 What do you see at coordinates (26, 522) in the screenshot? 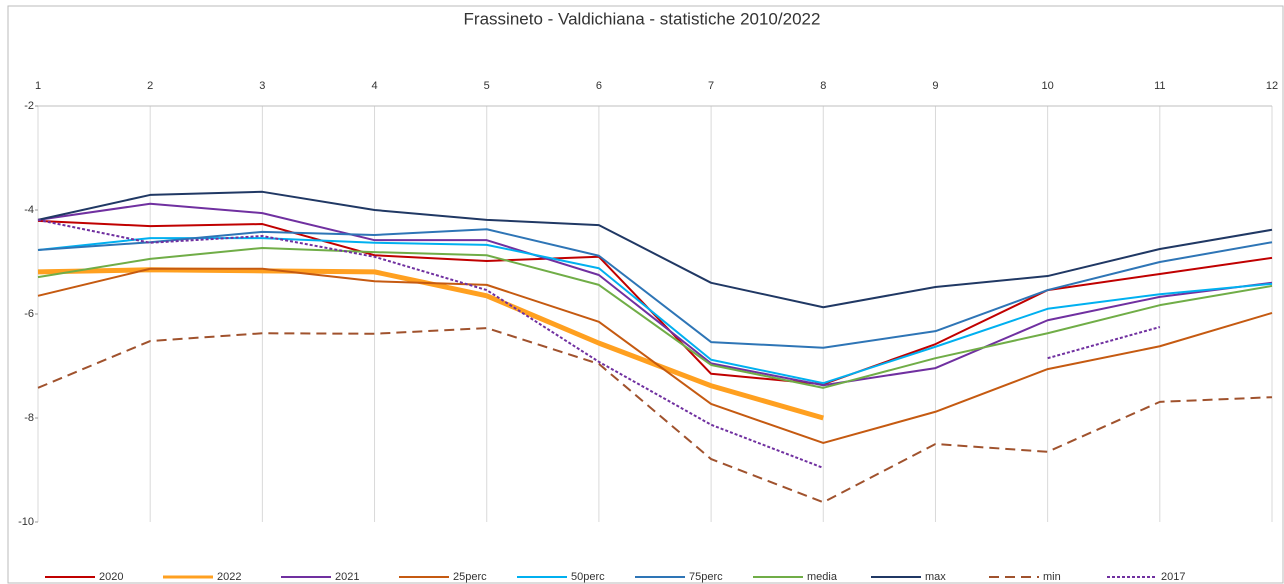
I see `y-tick-label: -10` at bounding box center [26, 522].